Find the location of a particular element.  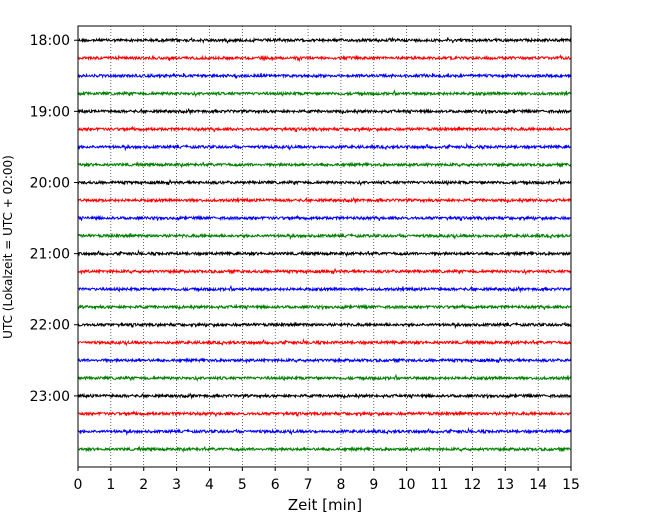

x-tick-label: 14 is located at coordinates (538, 485).